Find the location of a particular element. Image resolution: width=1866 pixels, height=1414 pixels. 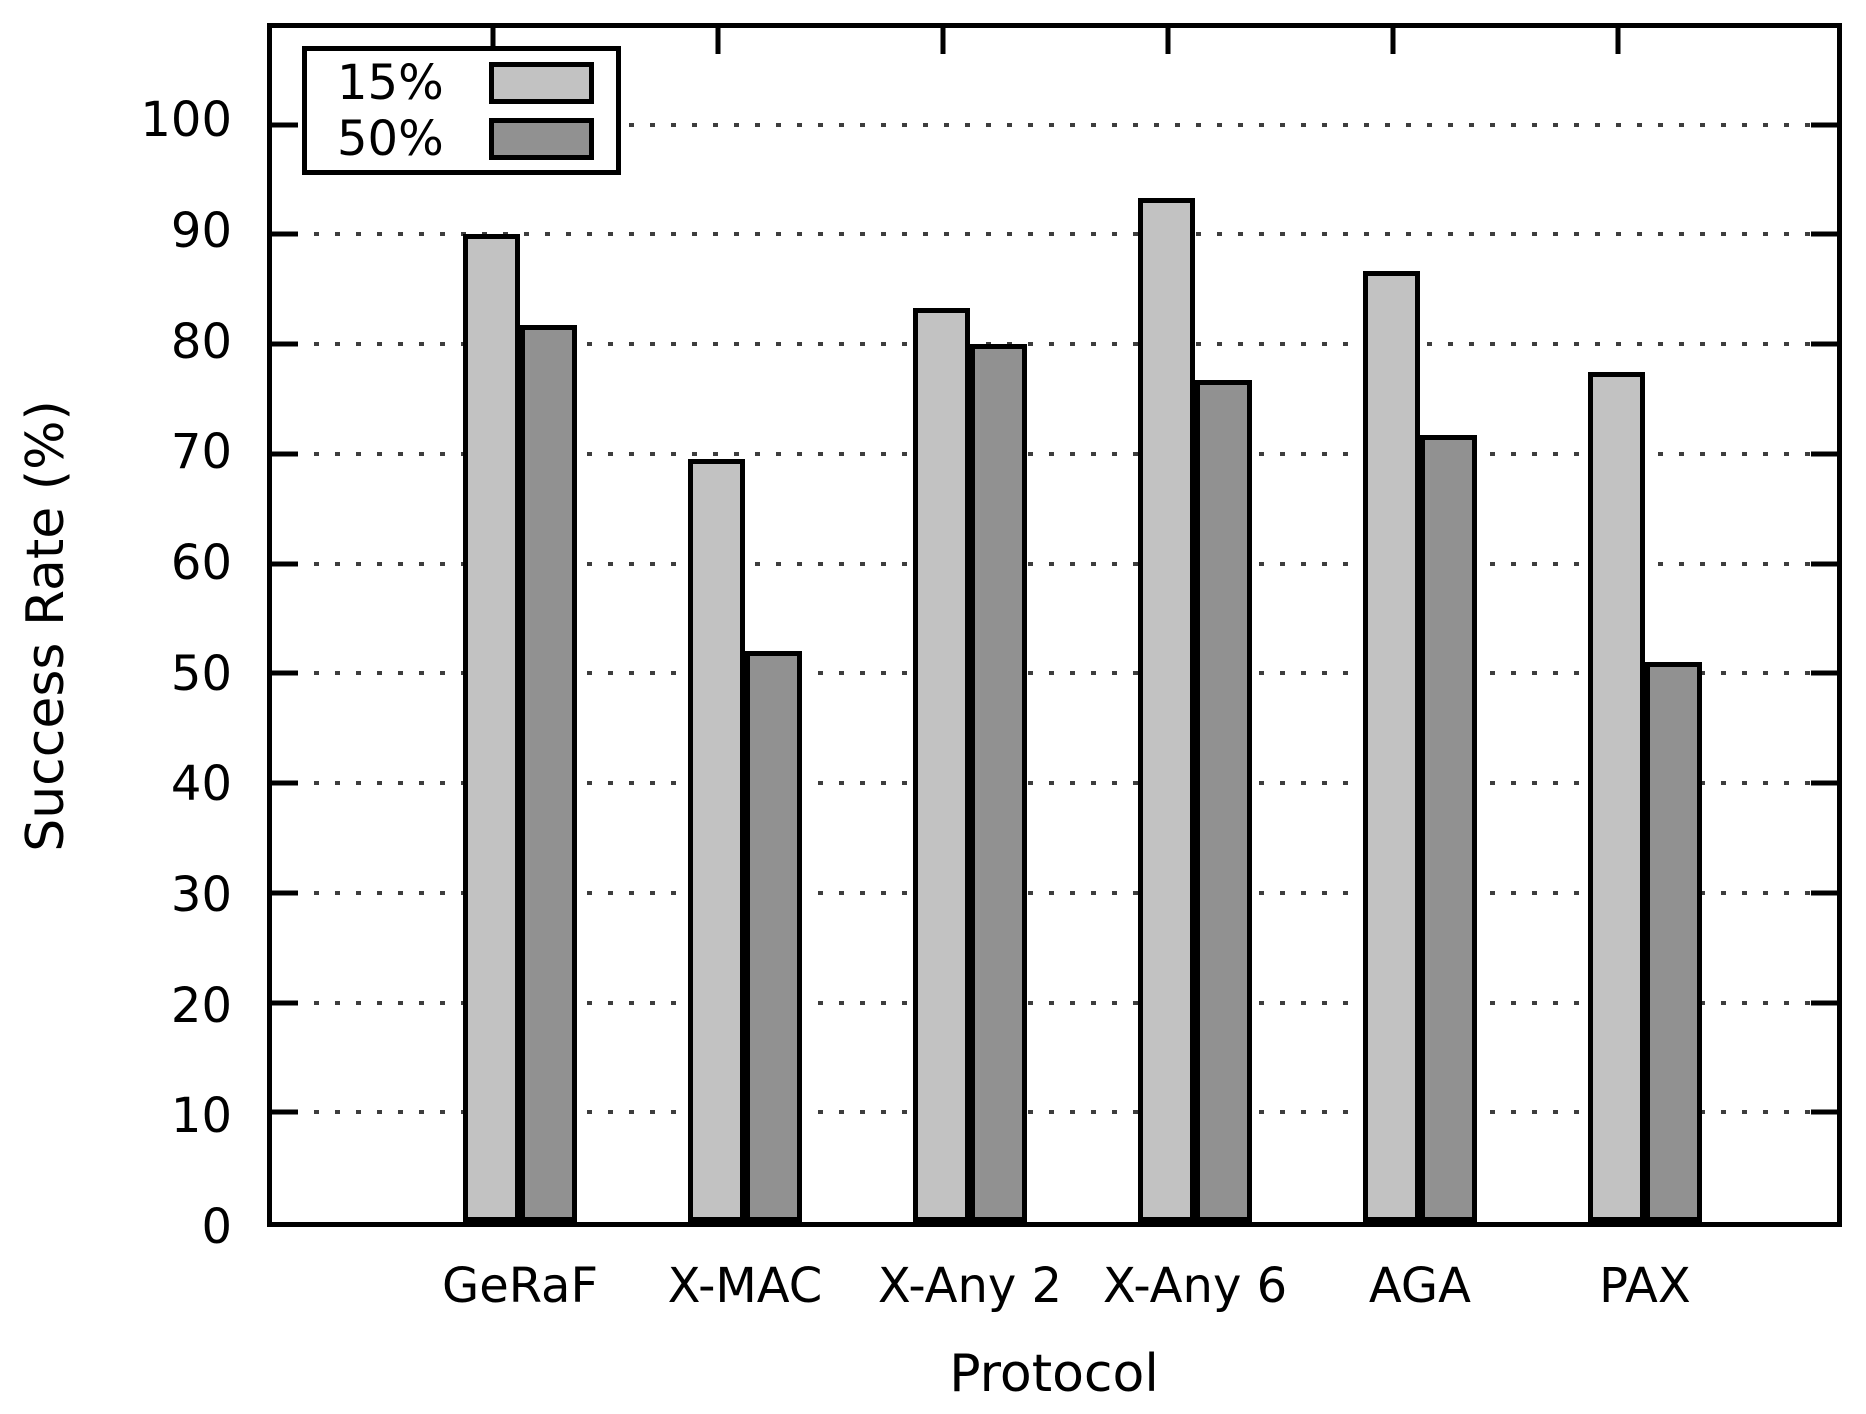

bar-AGA-15% is located at coordinates (1391, 746).